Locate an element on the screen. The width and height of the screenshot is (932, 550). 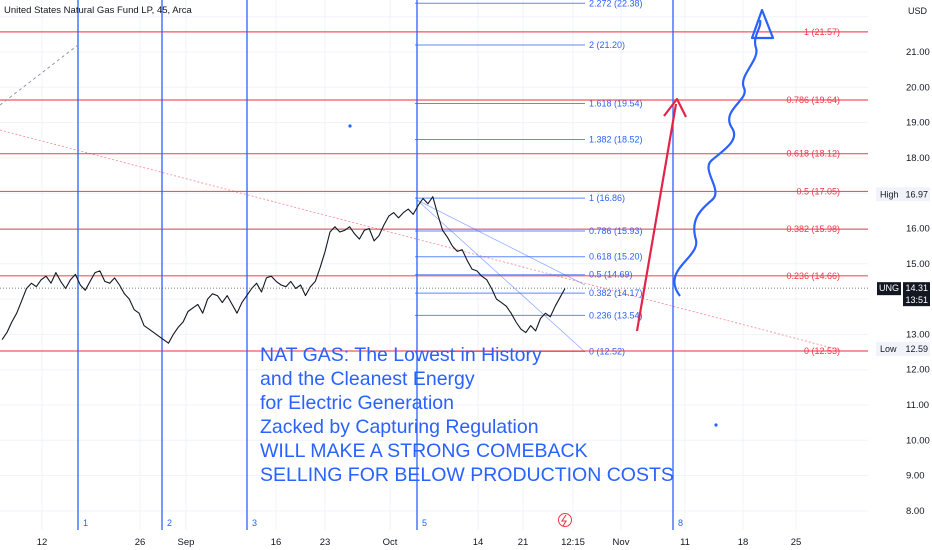
annotation-line: for Electric Generation is located at coordinates (357, 403).